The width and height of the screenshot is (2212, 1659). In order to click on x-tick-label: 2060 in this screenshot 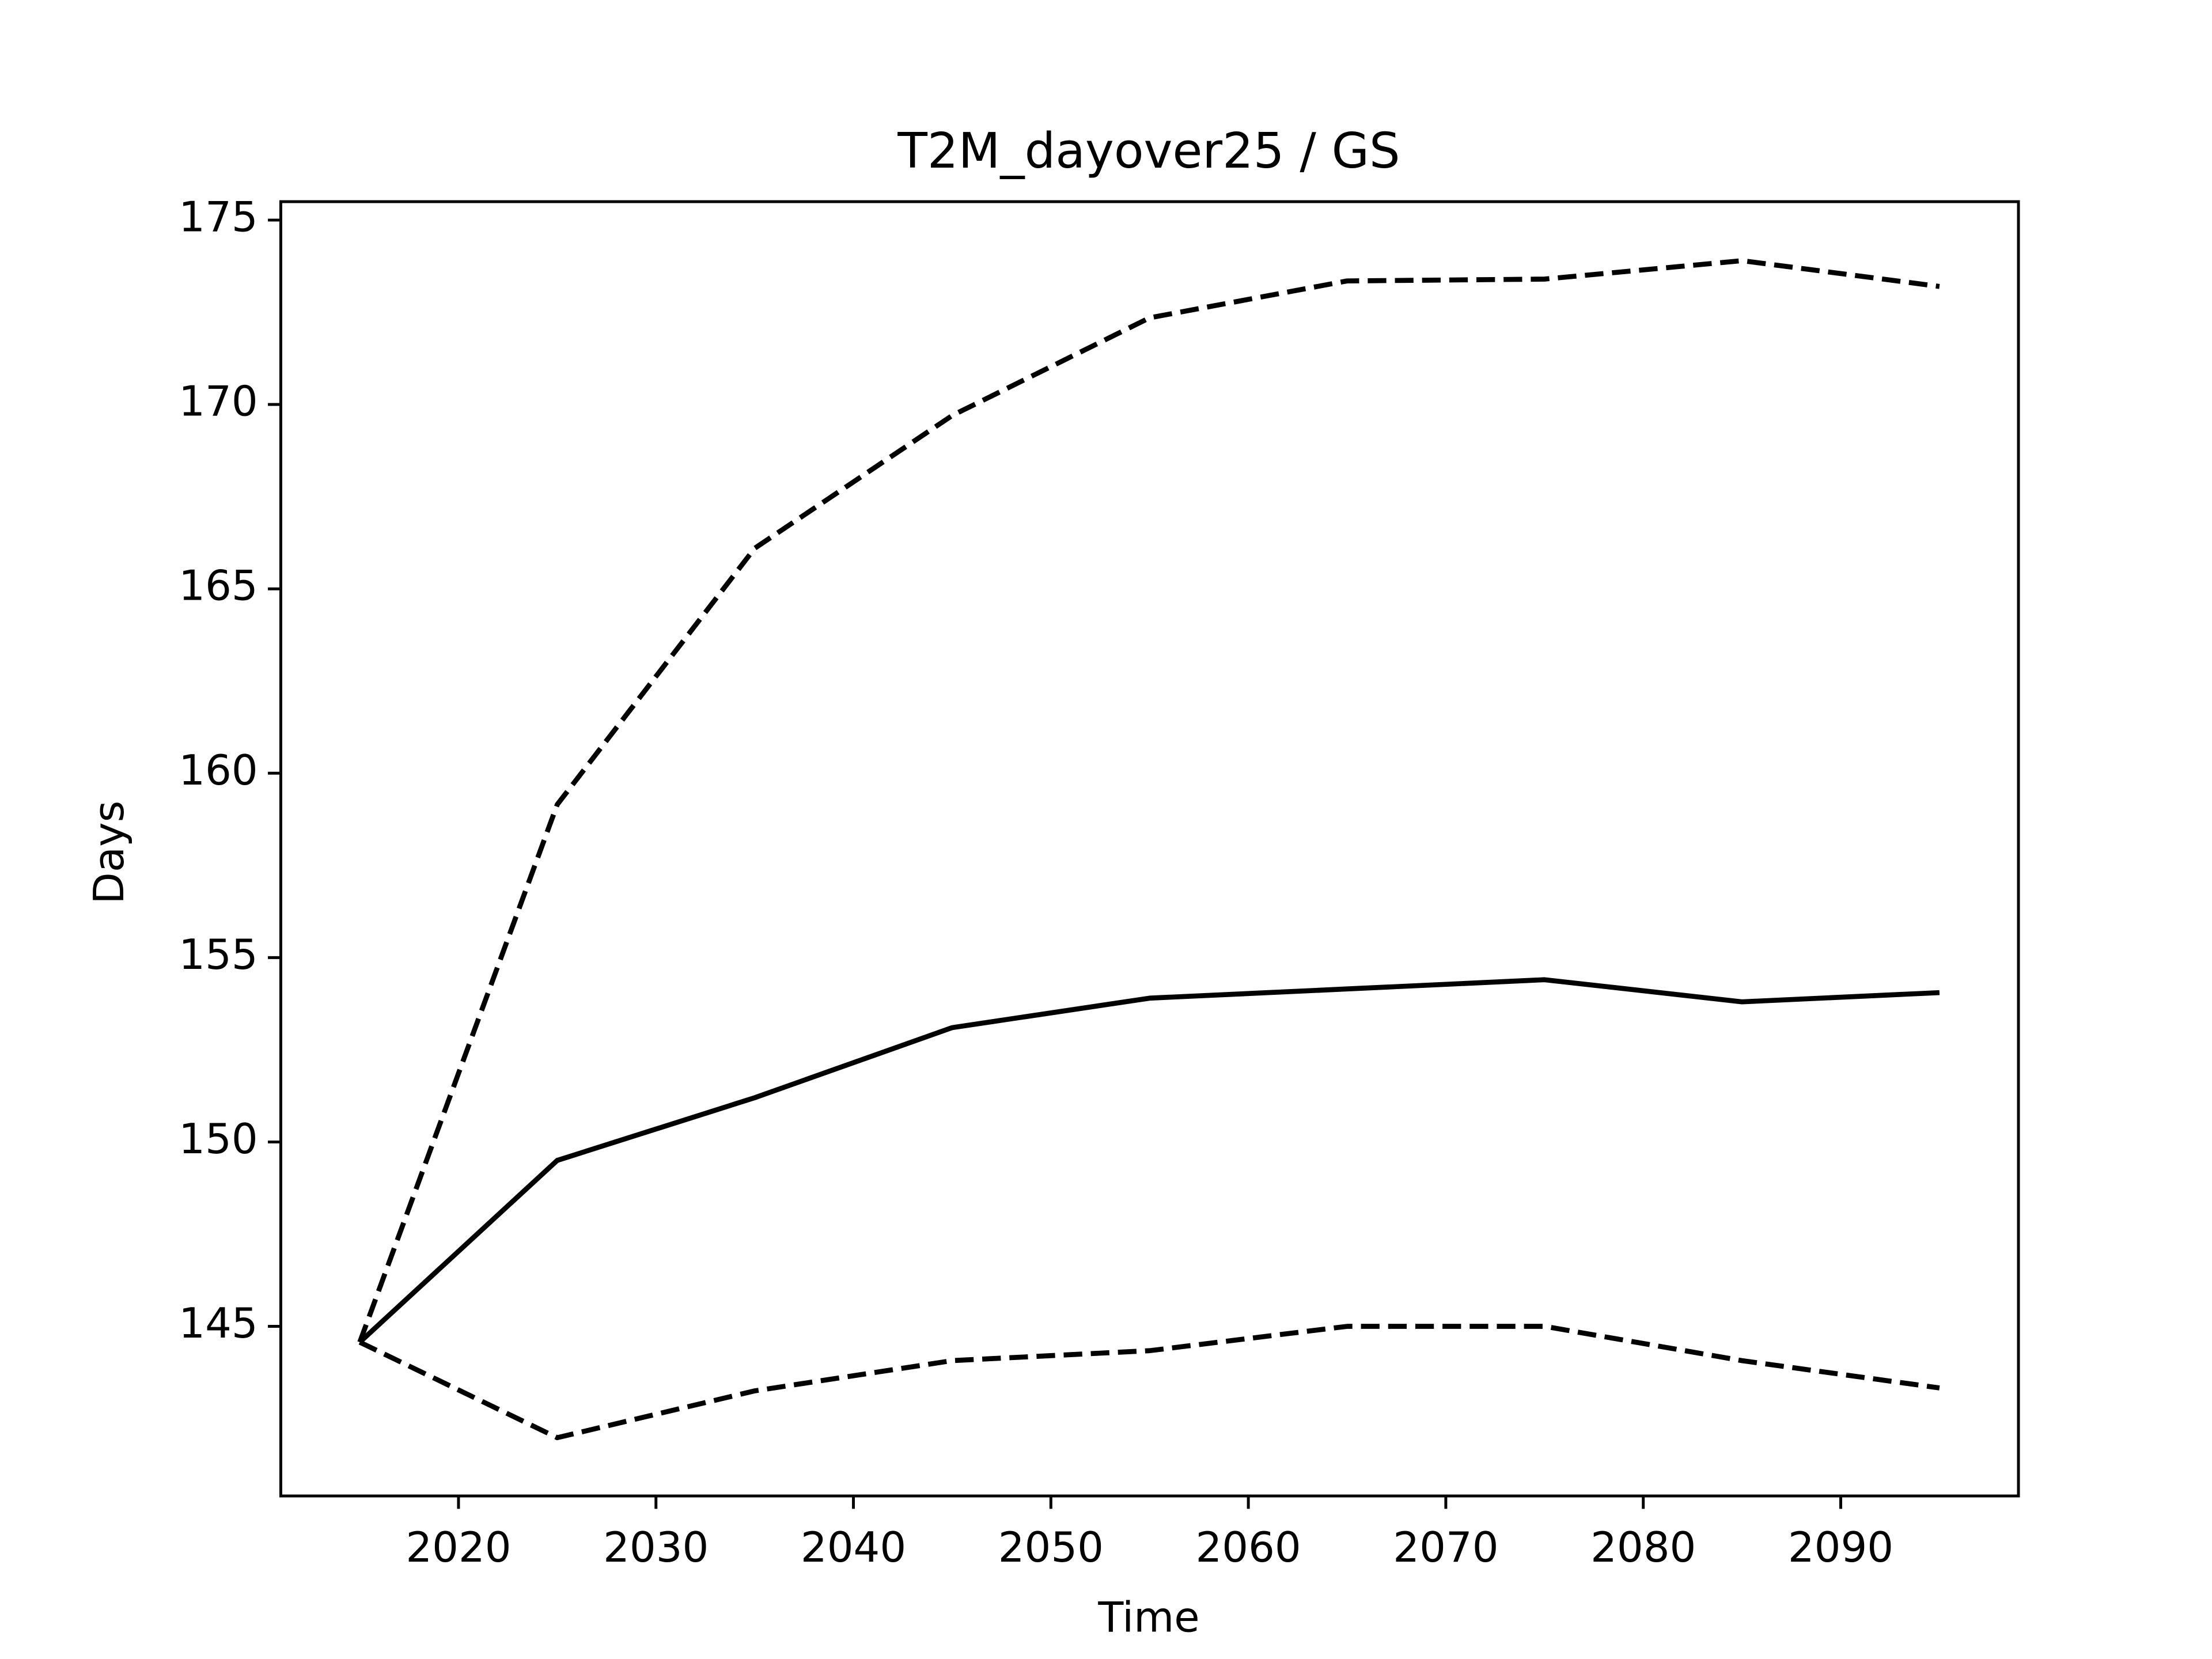, I will do `click(1248, 1547)`.